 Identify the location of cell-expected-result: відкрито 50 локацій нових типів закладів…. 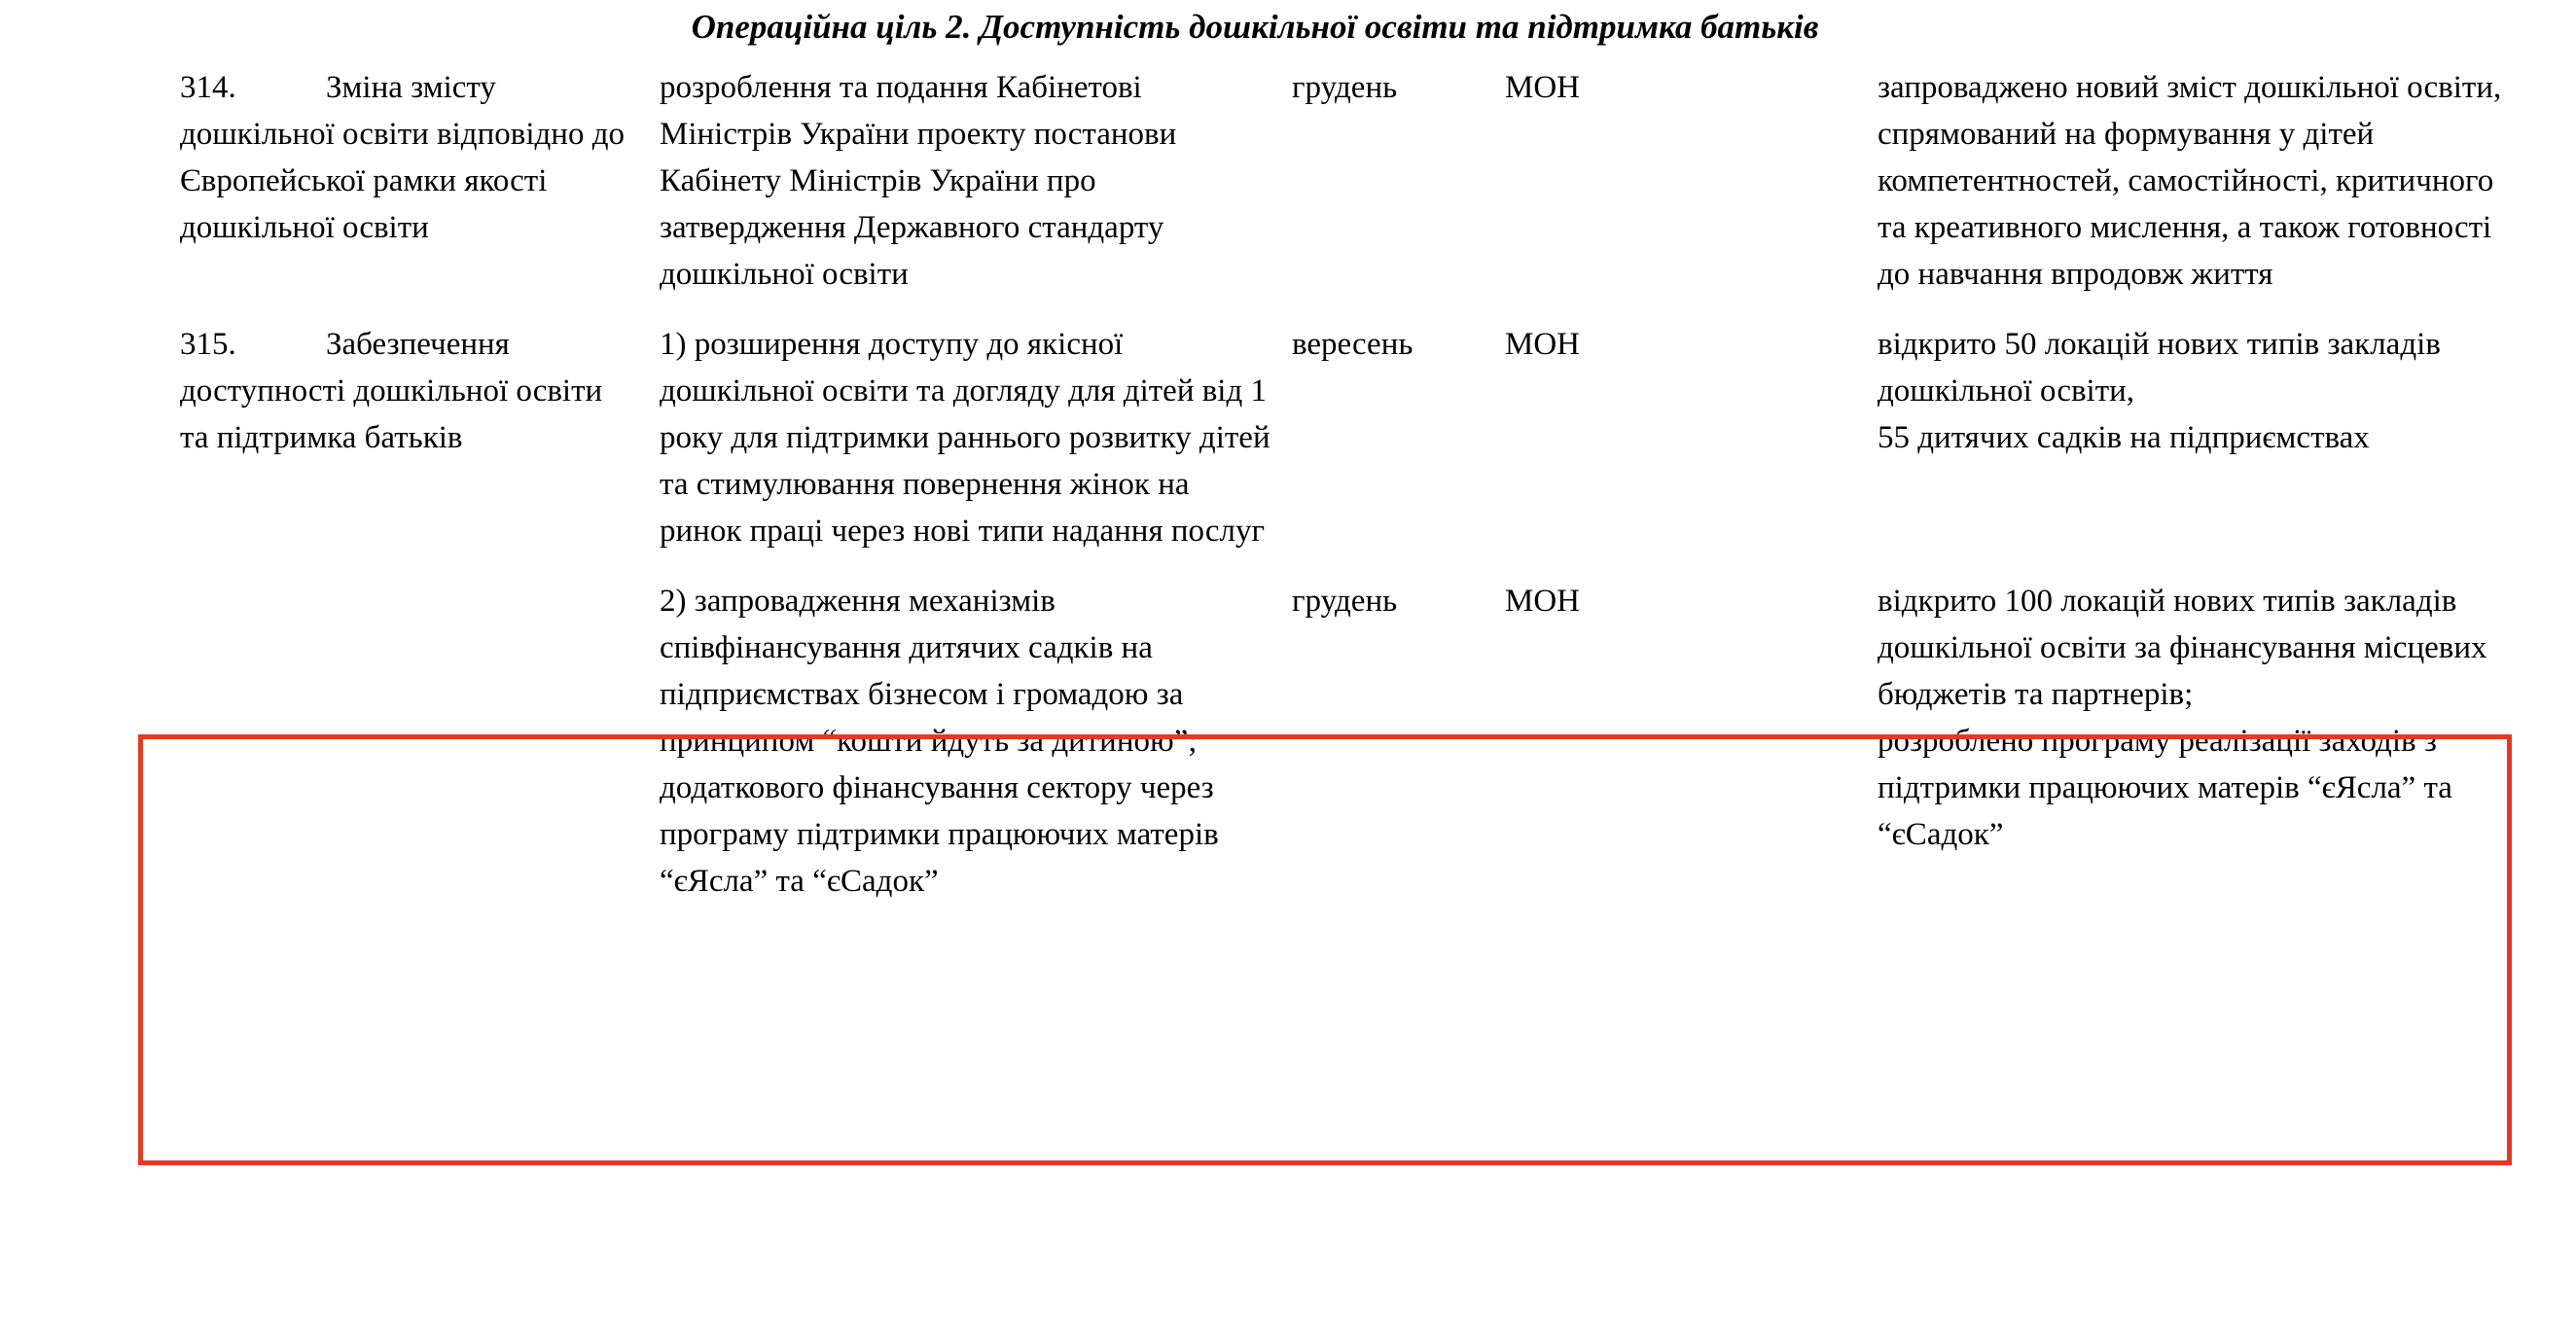
(2159, 391).